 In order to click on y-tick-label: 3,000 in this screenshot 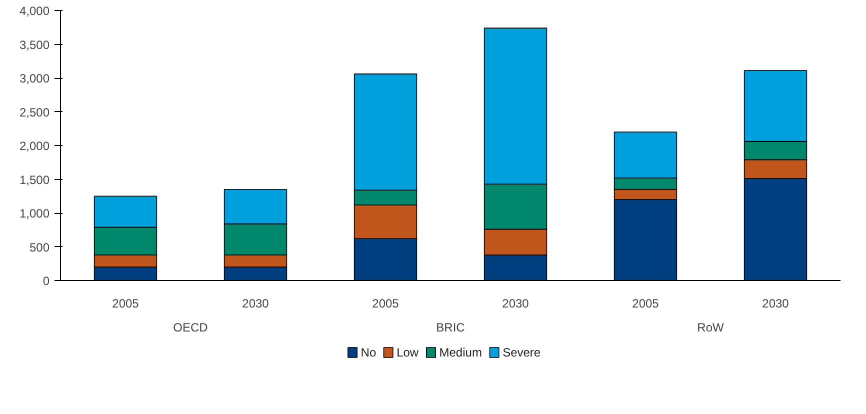, I will do `click(34, 79)`.